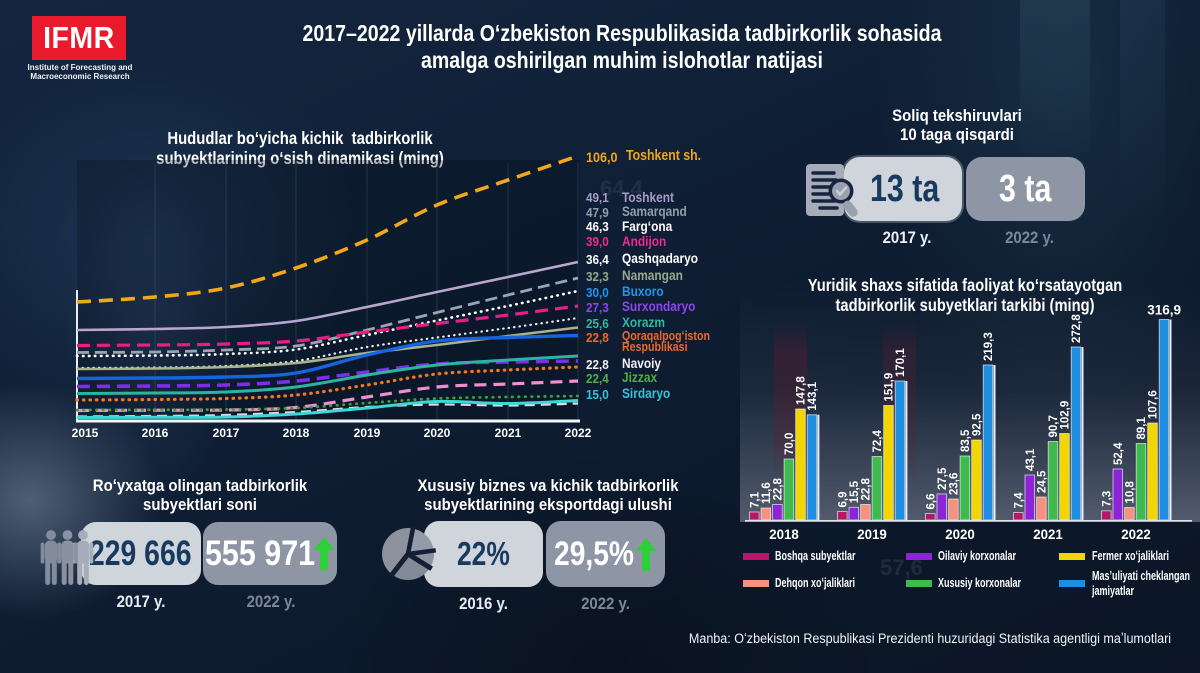 The width and height of the screenshot is (1200, 673). Describe the element at coordinates (954, 484) in the screenshot. I see `svg-text: 23,6` at that location.